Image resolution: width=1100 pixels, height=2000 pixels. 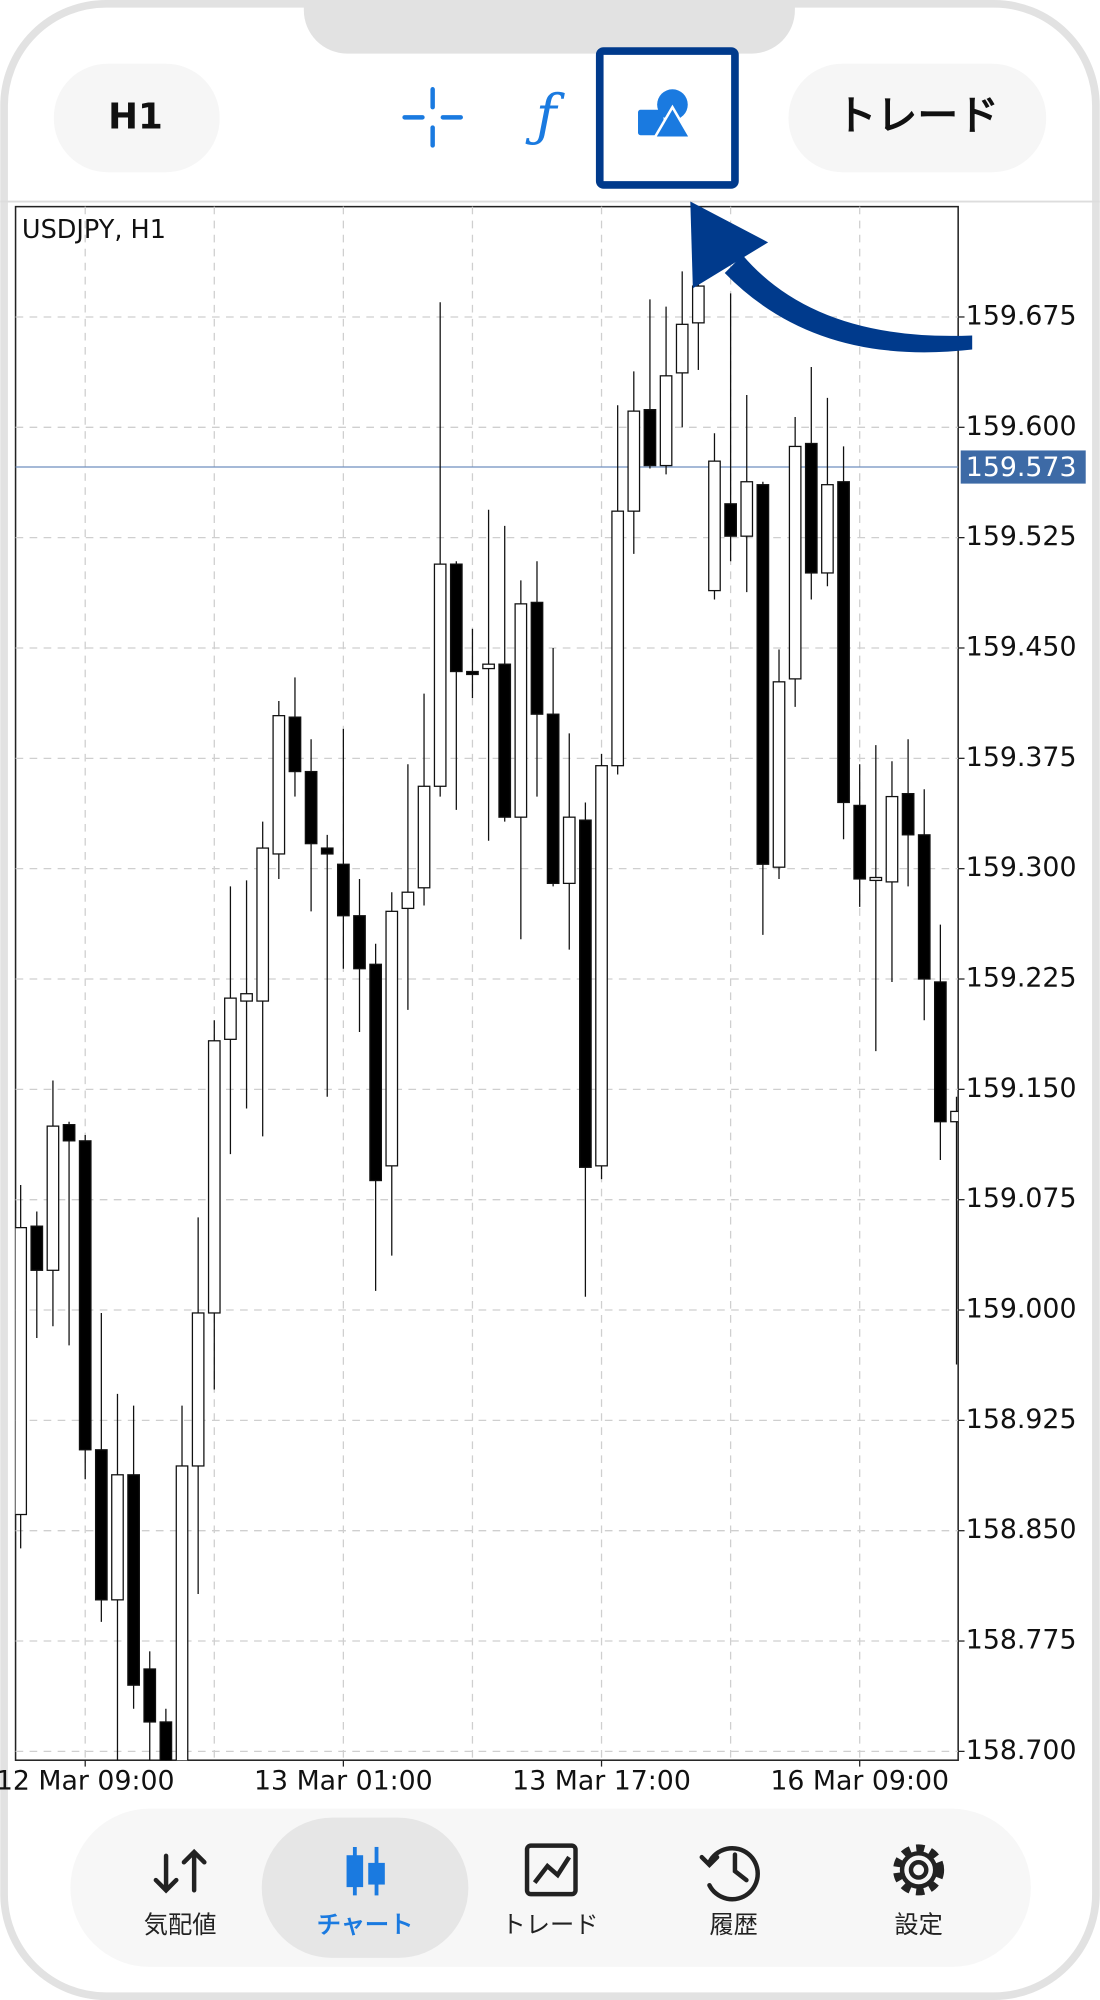 What do you see at coordinates (87, 1780) in the screenshot?
I see `x-tick-label: 12 Mar 09:00` at bounding box center [87, 1780].